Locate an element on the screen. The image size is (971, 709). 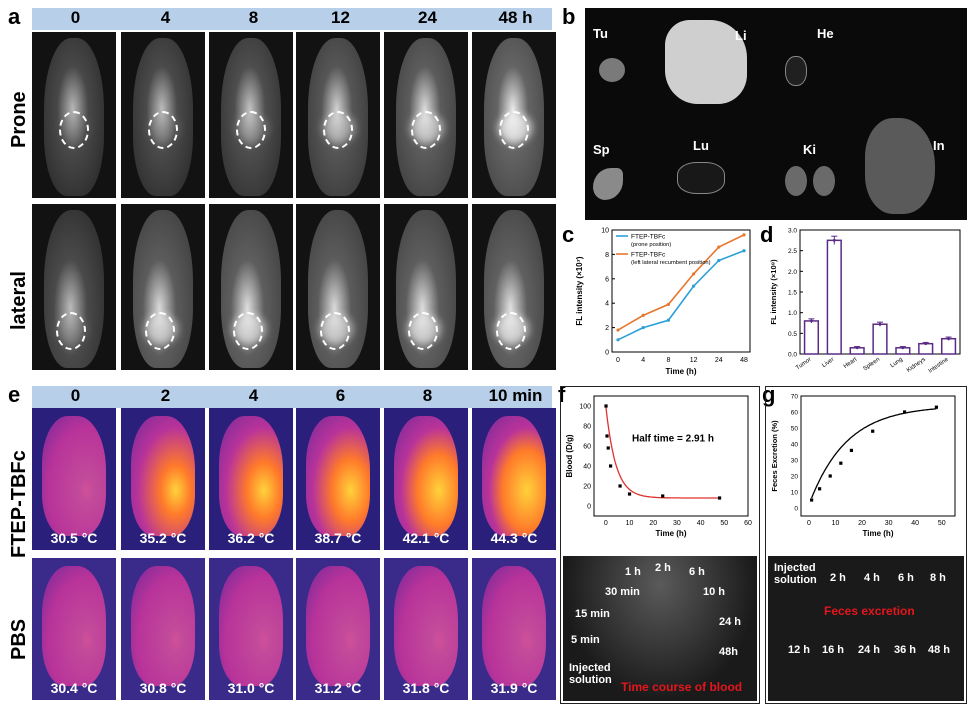
panel-a-time-3: 12 is located at coordinates (340, 17).